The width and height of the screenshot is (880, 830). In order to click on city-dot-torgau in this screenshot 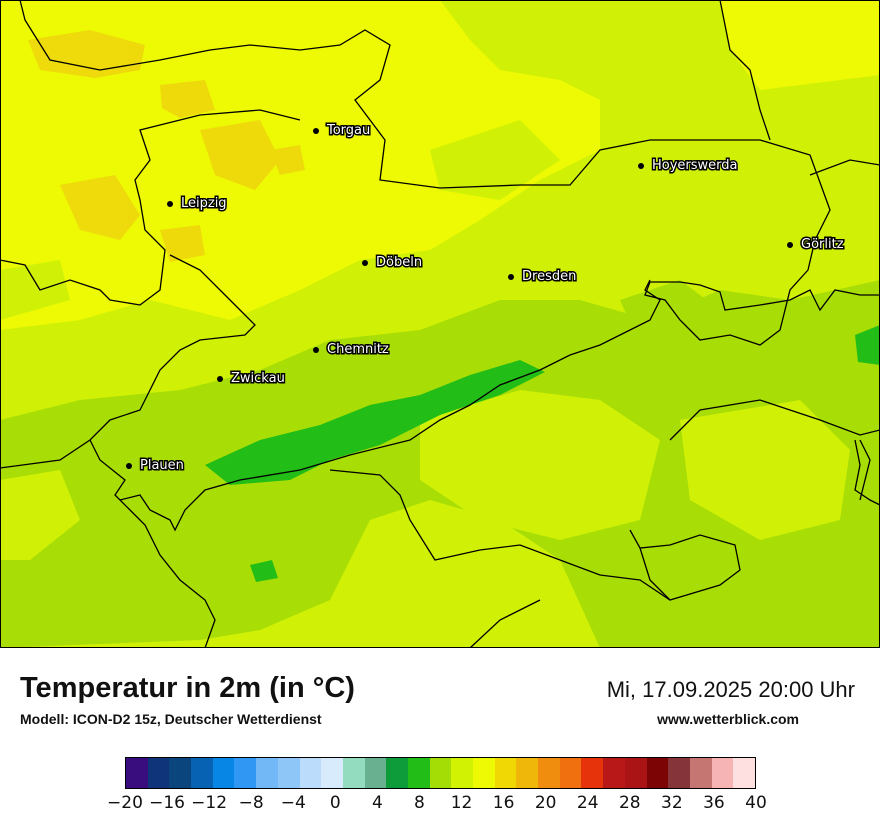, I will do `click(316, 131)`.